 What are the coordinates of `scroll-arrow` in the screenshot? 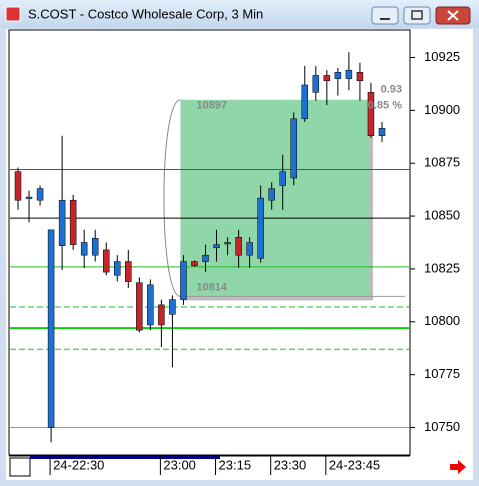 It's located at (458, 467).